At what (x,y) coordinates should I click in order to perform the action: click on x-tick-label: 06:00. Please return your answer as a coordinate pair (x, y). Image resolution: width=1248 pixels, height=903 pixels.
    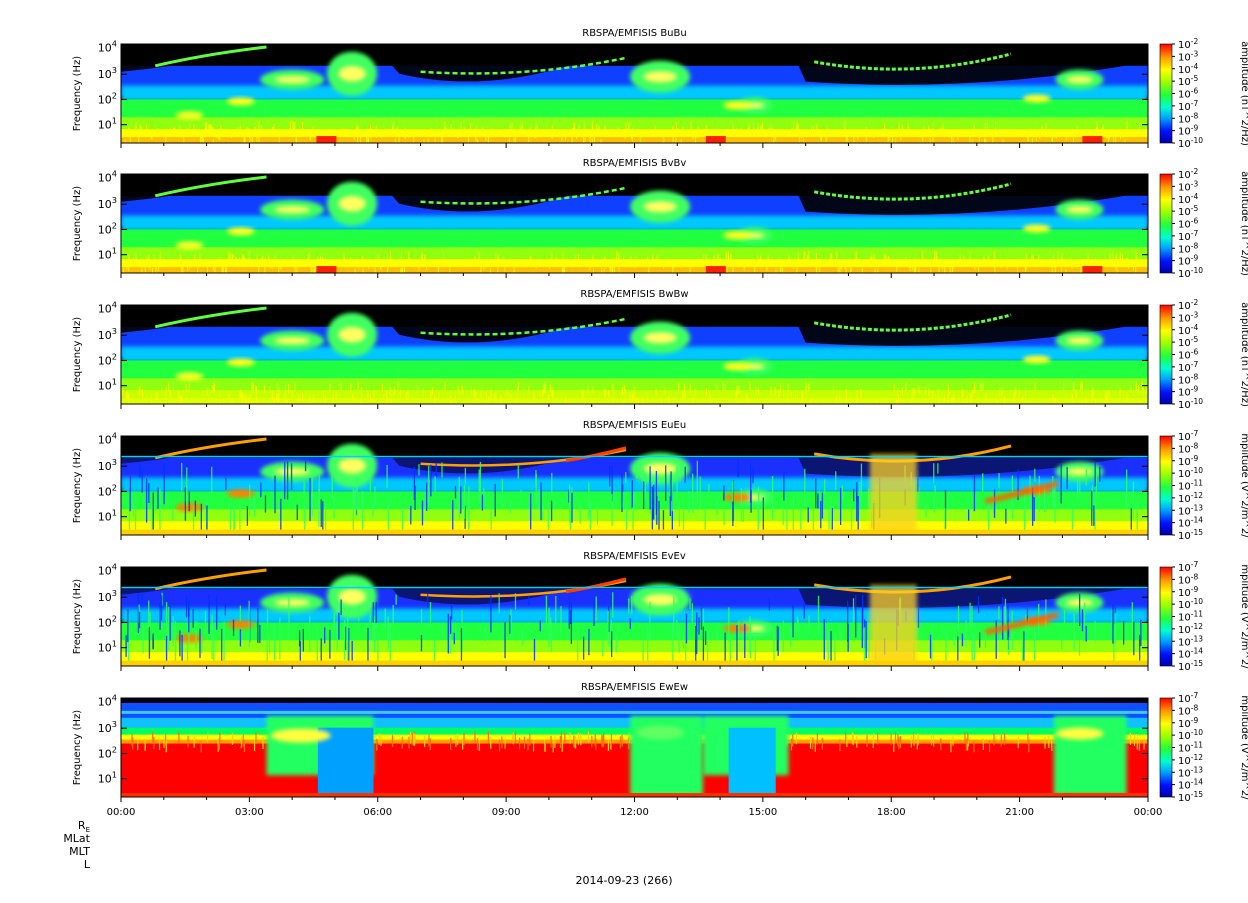
    Looking at the image, I should click on (377, 812).